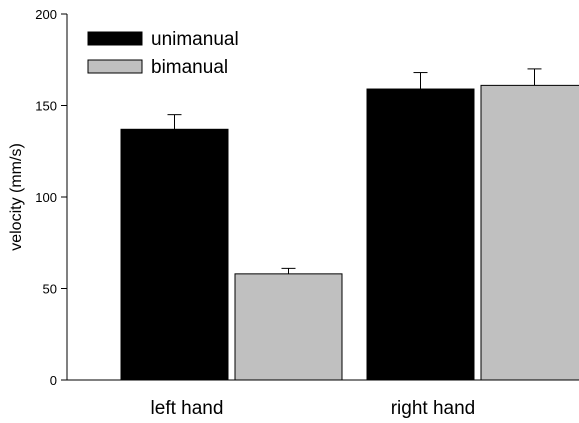 The width and height of the screenshot is (579, 423). Describe the element at coordinates (529, 232) in the screenshot. I see `bar-bimanual-right-hand` at that location.